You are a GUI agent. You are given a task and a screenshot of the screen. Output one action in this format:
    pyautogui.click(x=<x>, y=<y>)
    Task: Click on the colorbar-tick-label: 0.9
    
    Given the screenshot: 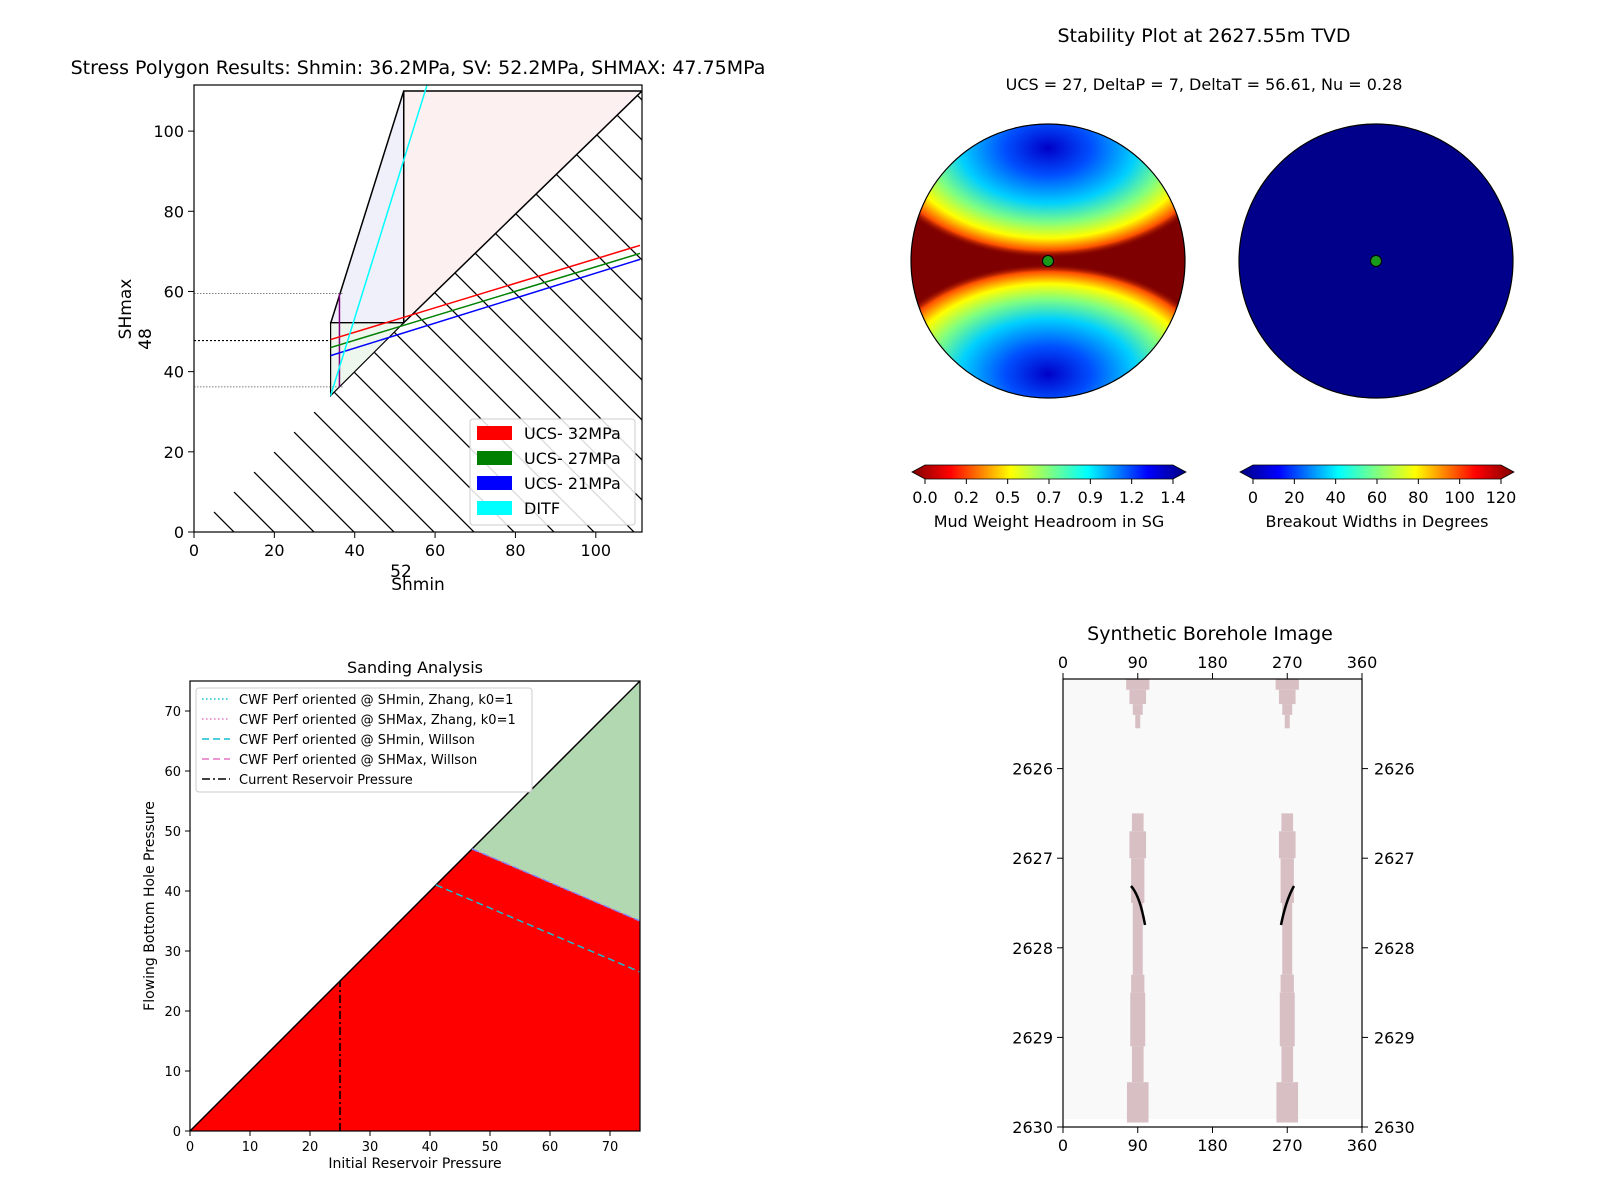 What is the action you would take?
    pyautogui.click(x=1090, y=497)
    